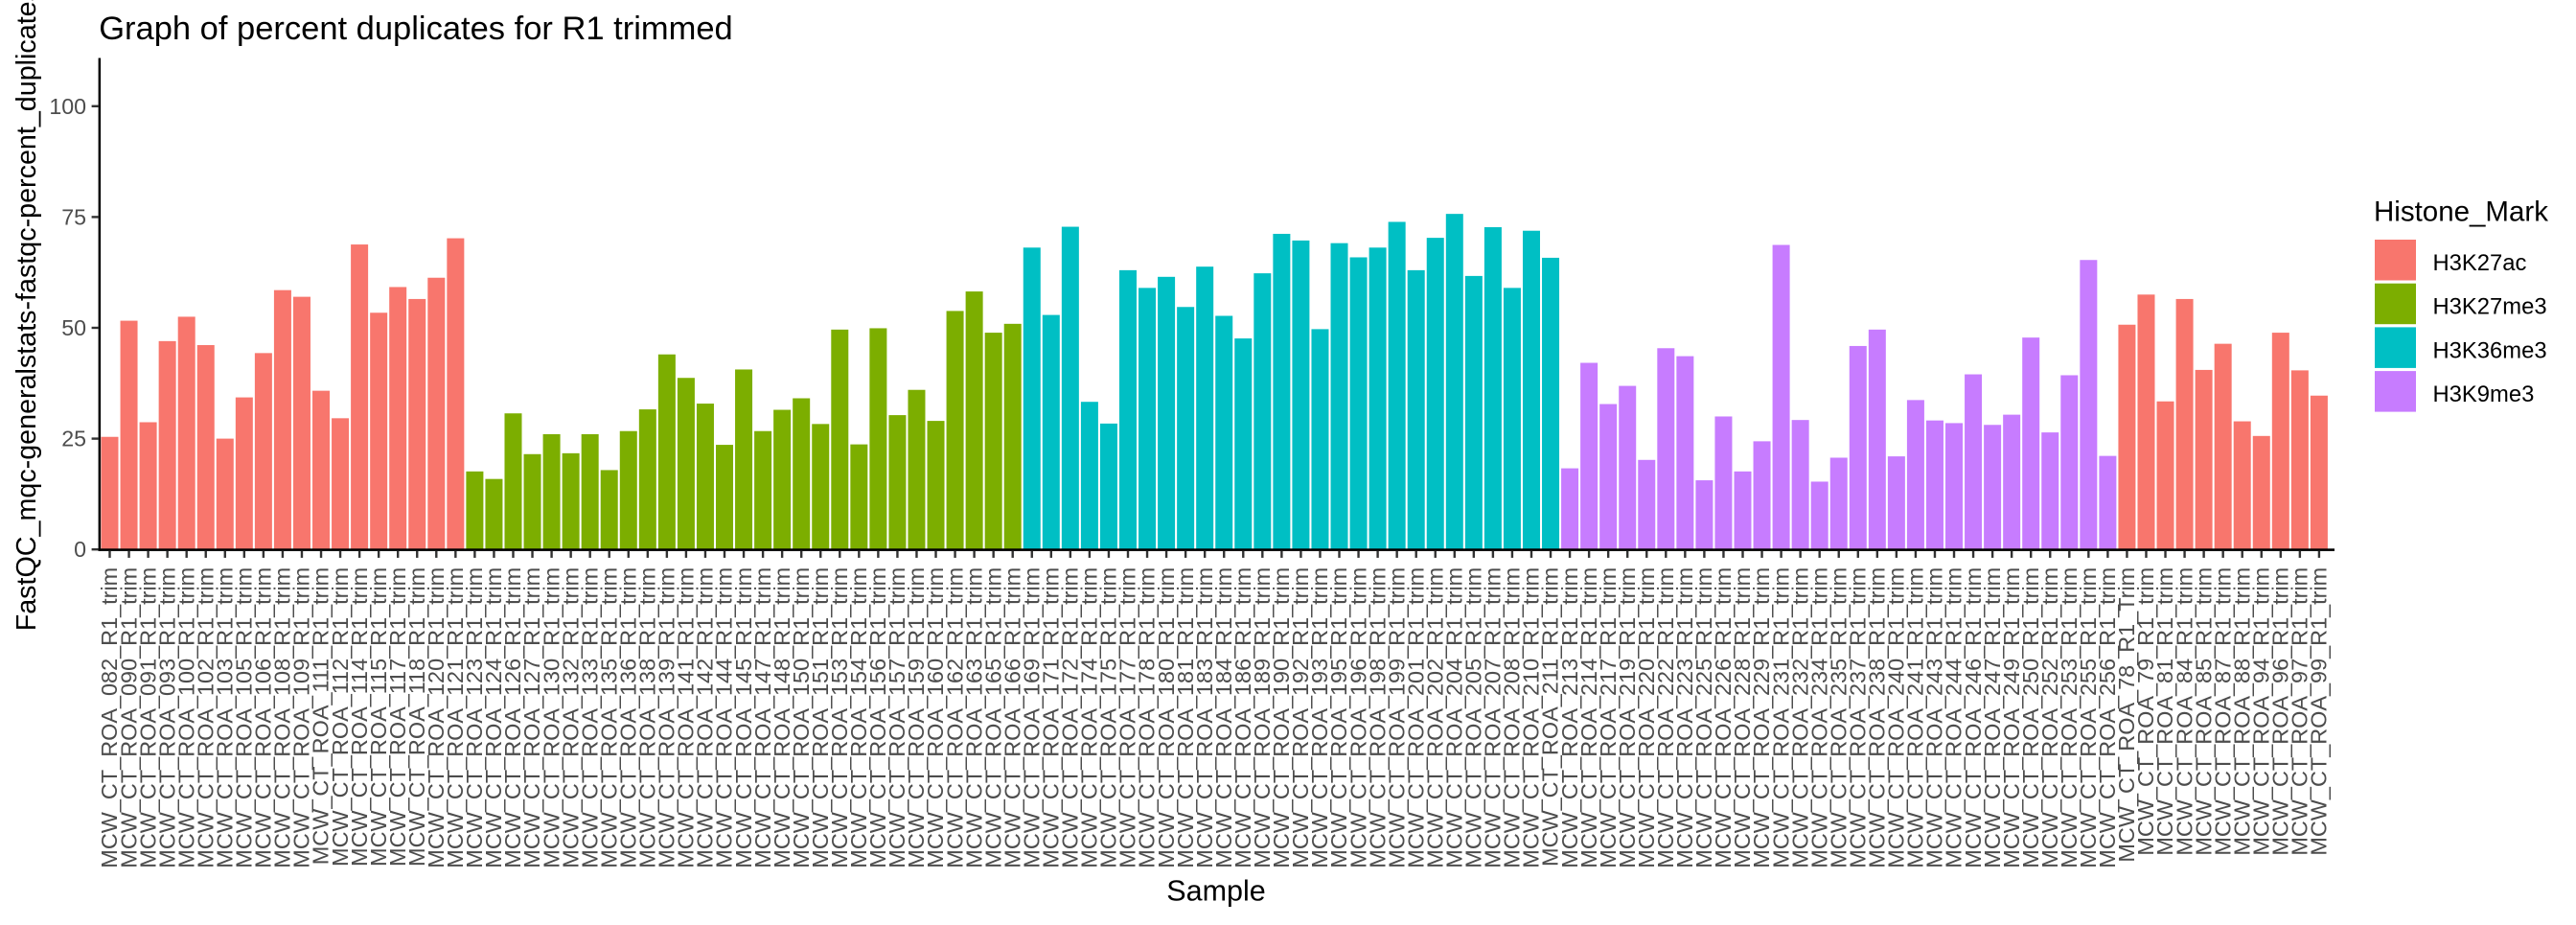 The width and height of the screenshot is (2576, 925). I want to click on svg-text: MCW_CT_ROA_171_R1_trim, so click(1051, 717).